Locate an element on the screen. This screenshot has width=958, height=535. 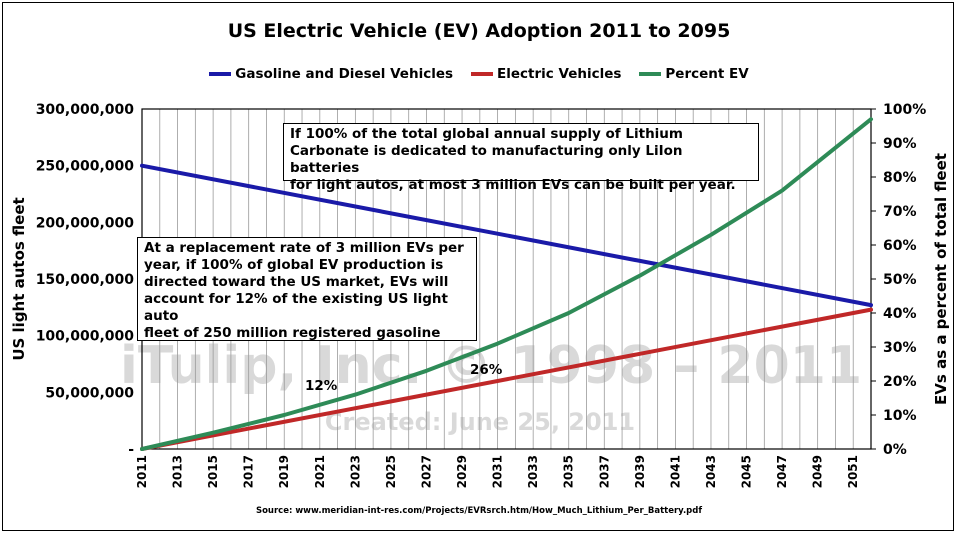
y2-tick-label: 30% is located at coordinates (900, 348).